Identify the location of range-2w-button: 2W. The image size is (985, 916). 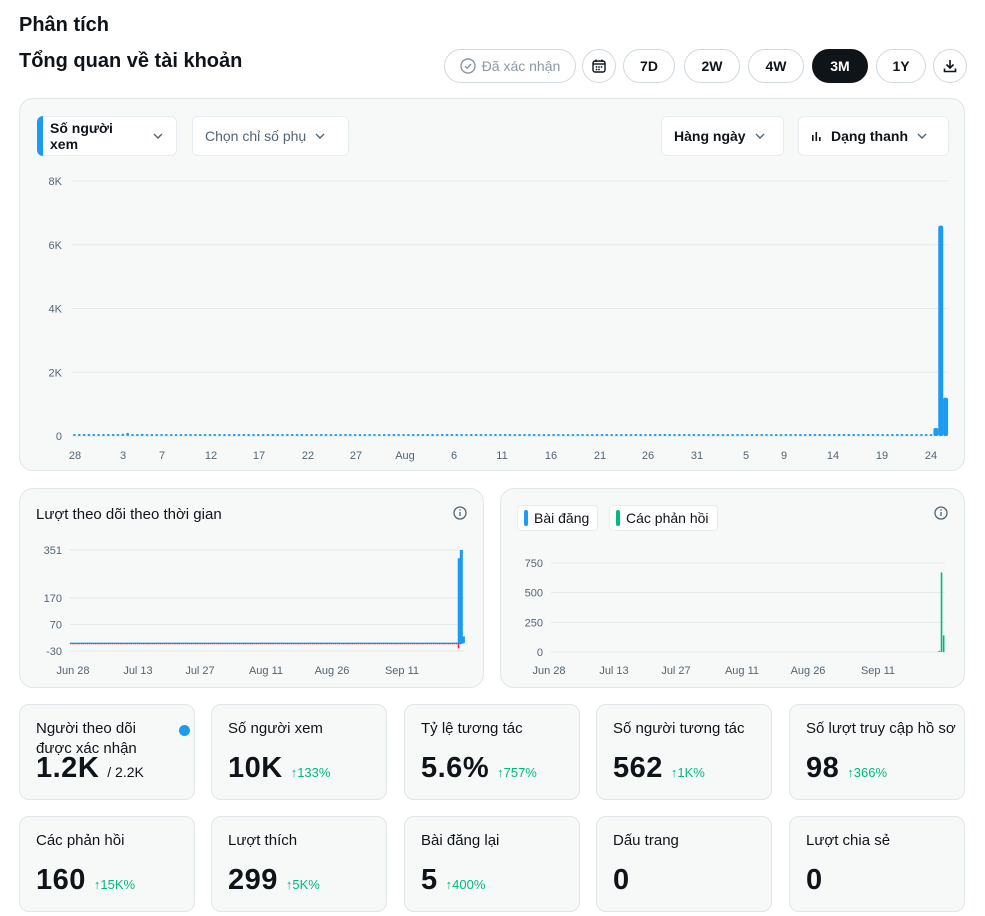
(712, 66).